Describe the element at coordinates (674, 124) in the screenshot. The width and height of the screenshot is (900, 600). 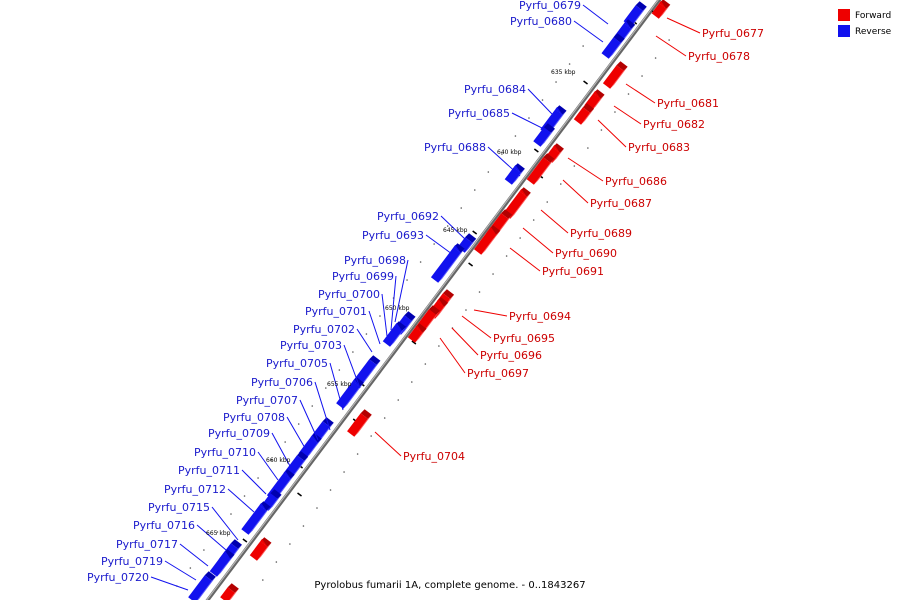
I see `forward-gene-label: Pyrfu_0682` at that location.